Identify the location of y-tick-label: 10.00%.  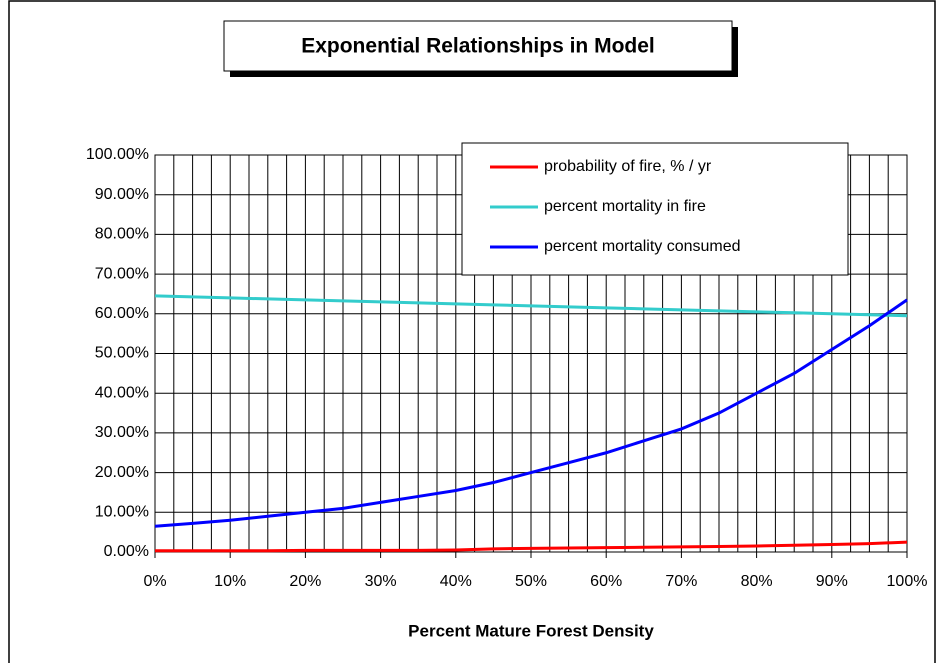
(122, 512).